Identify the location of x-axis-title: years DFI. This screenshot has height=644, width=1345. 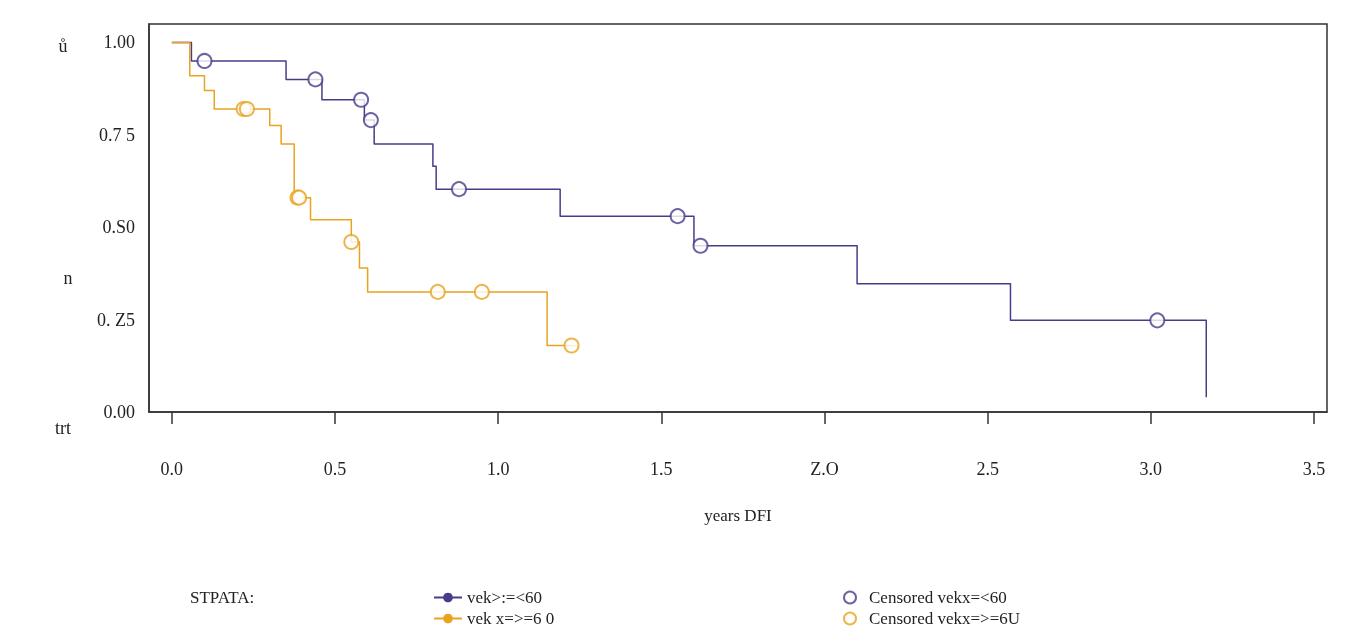
(738, 515).